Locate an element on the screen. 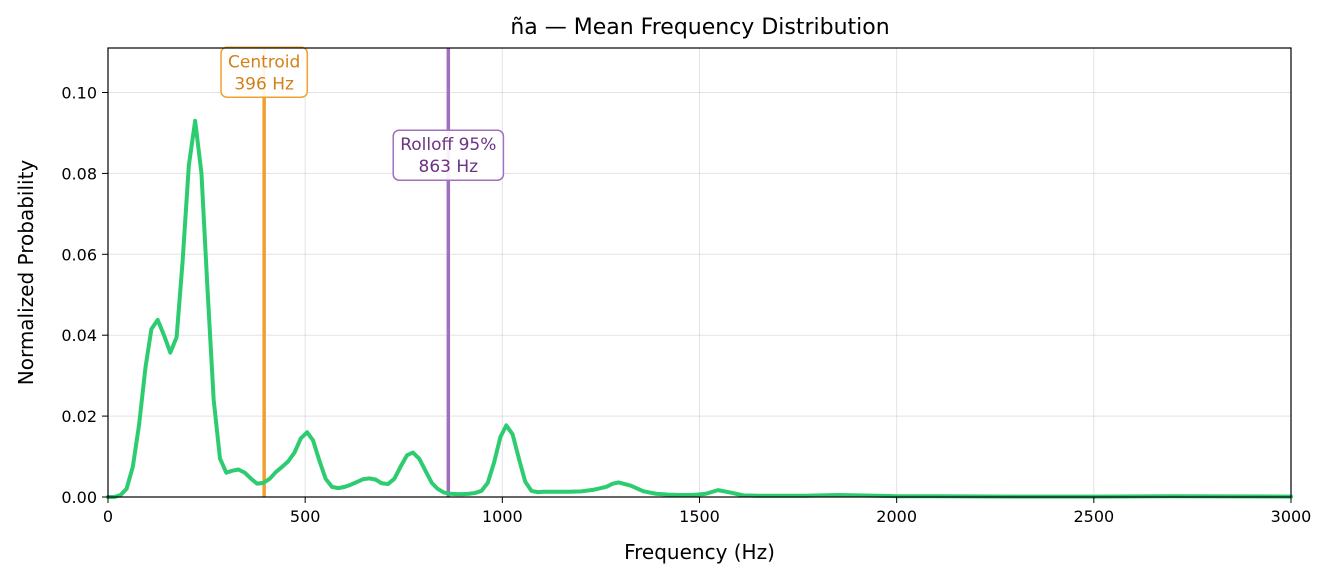 Image resolution: width=1332 pixels, height=580 pixels. annotation-text-line1: Centroid is located at coordinates (264, 62).